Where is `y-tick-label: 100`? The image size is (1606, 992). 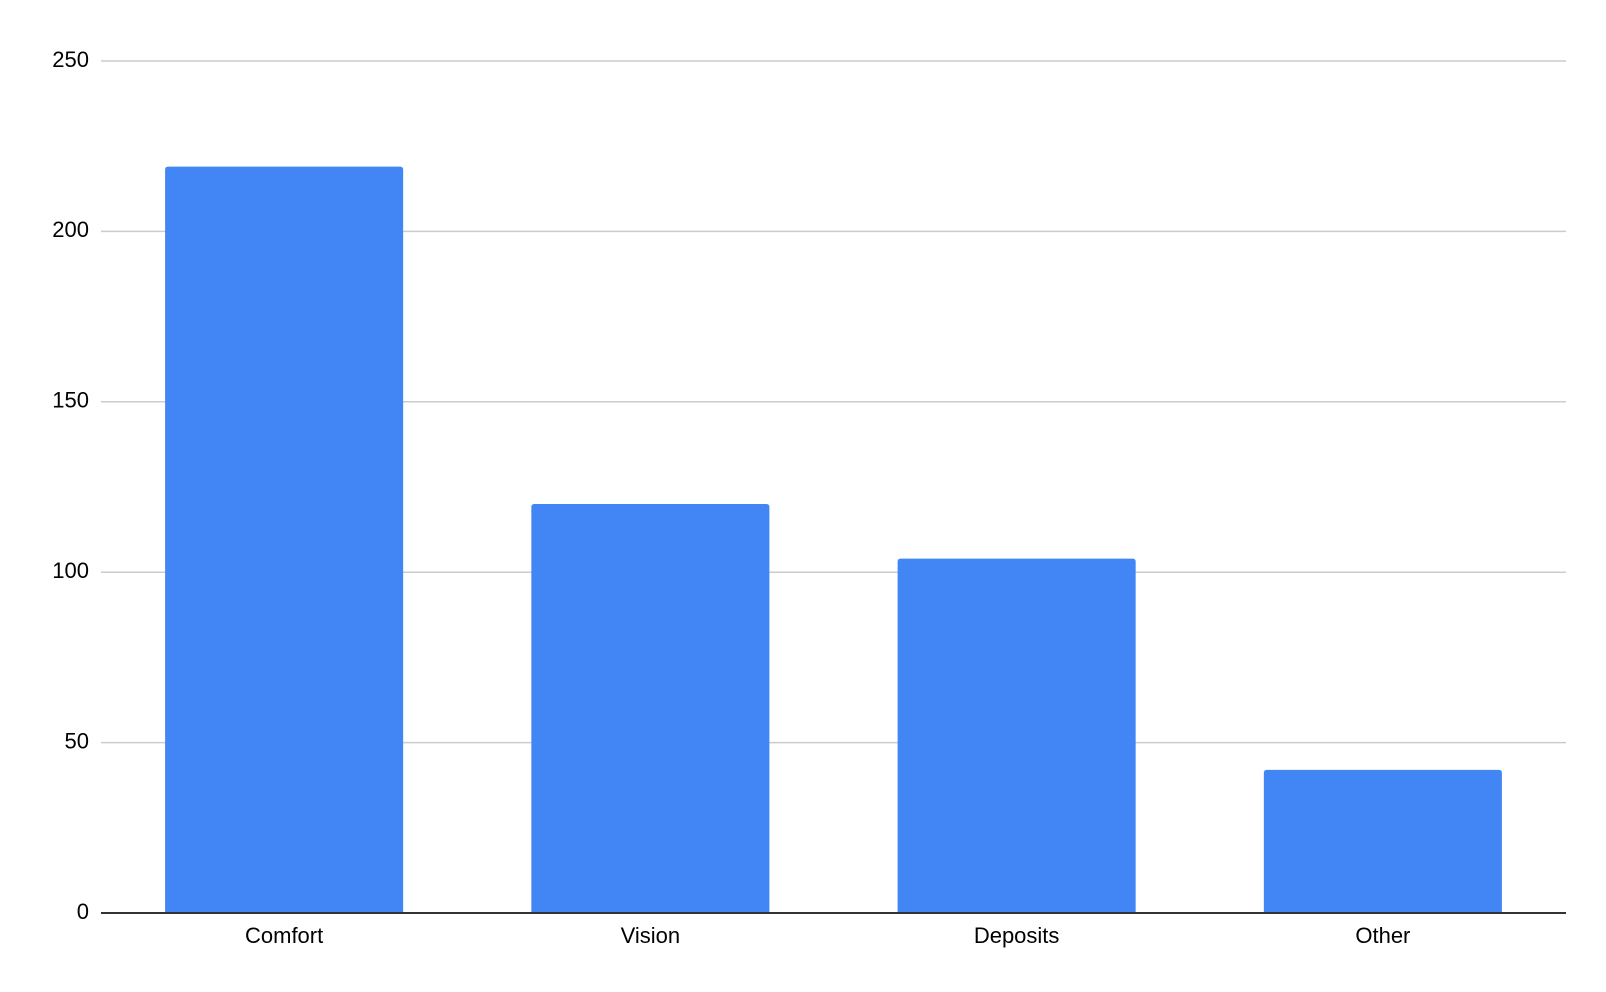
y-tick-label: 100 is located at coordinates (70, 570).